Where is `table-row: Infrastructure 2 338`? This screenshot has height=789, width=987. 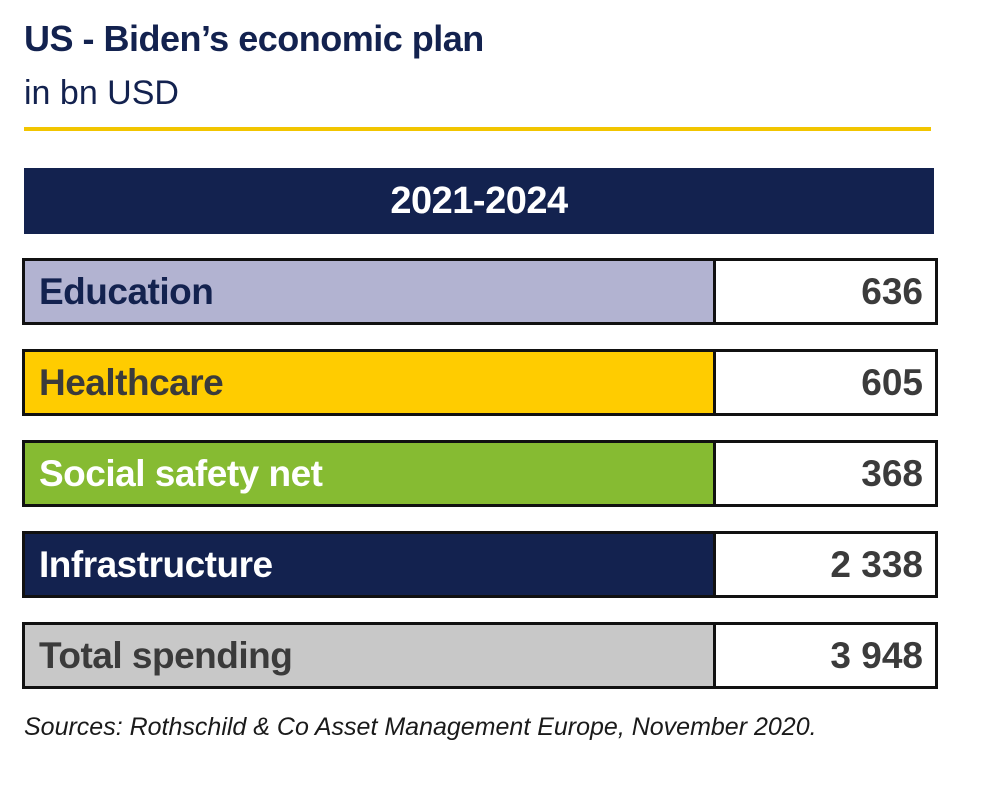 table-row: Infrastructure 2 338 is located at coordinates (480, 564).